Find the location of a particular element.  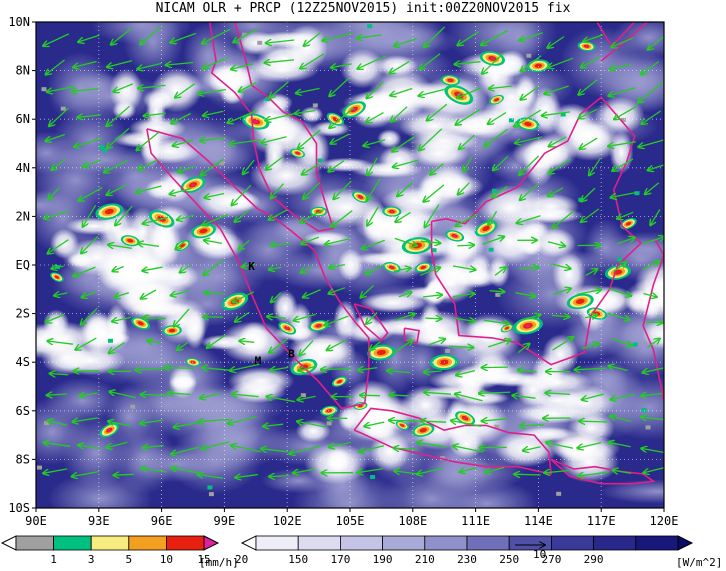

latitude-tick-label: 10S is located at coordinates (19, 508).